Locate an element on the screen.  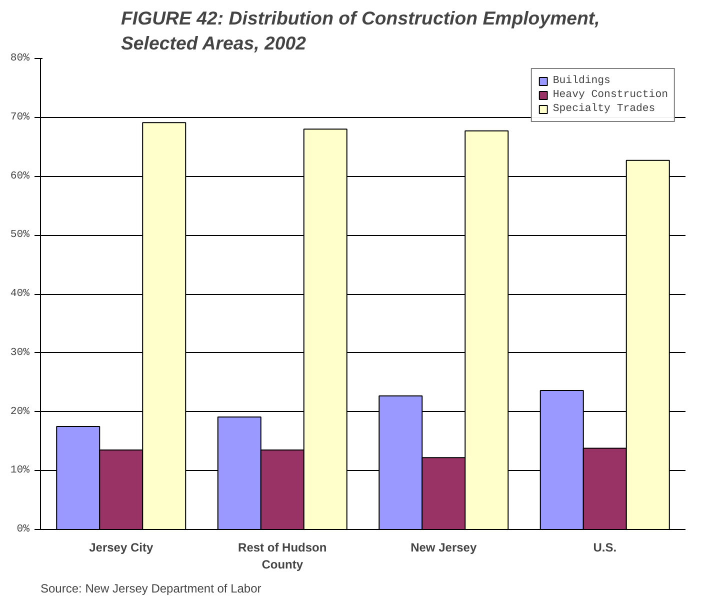
x-tick-label: Rest of Hudson County is located at coordinates (282, 556).